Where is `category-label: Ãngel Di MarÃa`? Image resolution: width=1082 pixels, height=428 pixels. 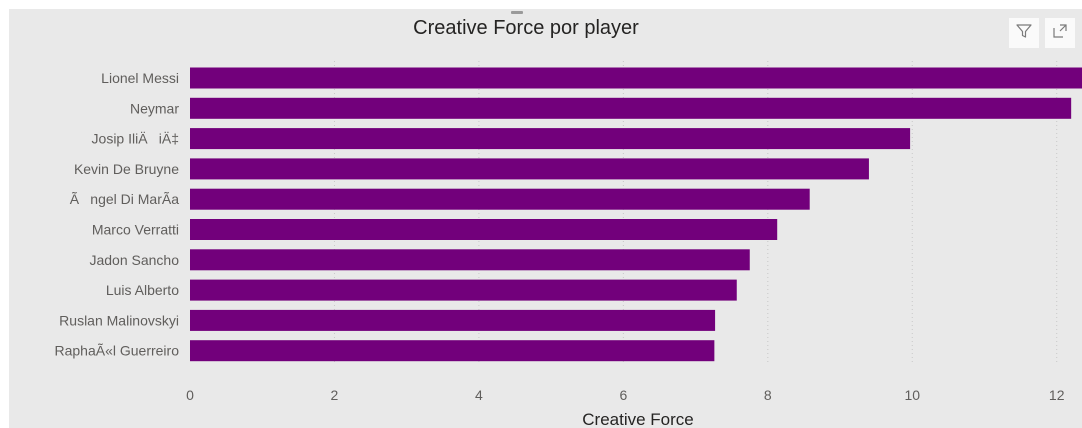
category-label: Ãngel Di MarÃa is located at coordinates (124, 199).